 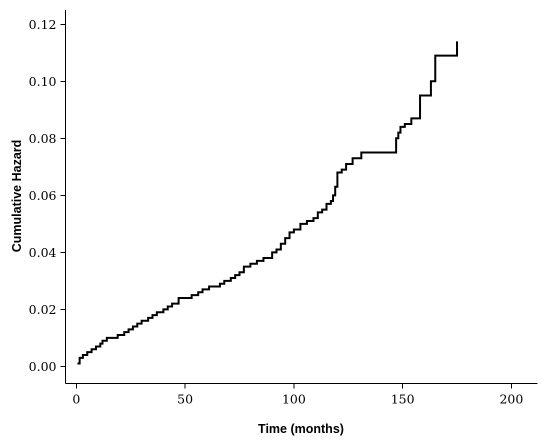 What do you see at coordinates (294, 399) in the screenshot?
I see `x-tick-label: 100` at bounding box center [294, 399].